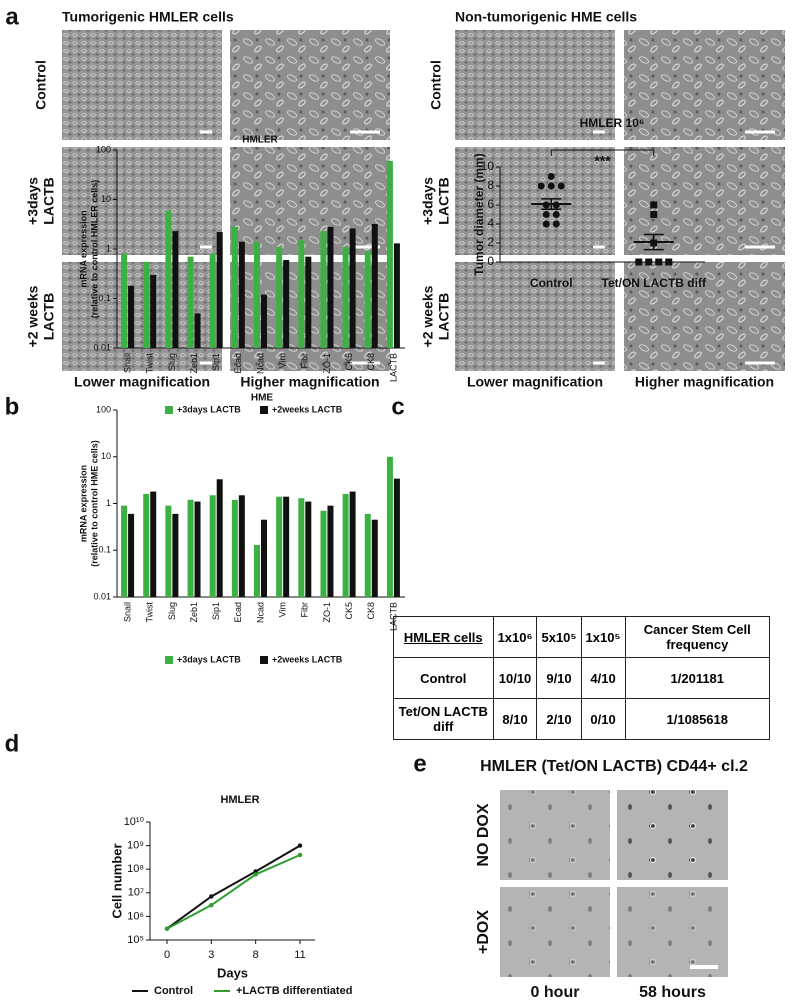  Describe the element at coordinates (603, 637) in the screenshot. I see `table-cell: 1x10⁵` at that location.